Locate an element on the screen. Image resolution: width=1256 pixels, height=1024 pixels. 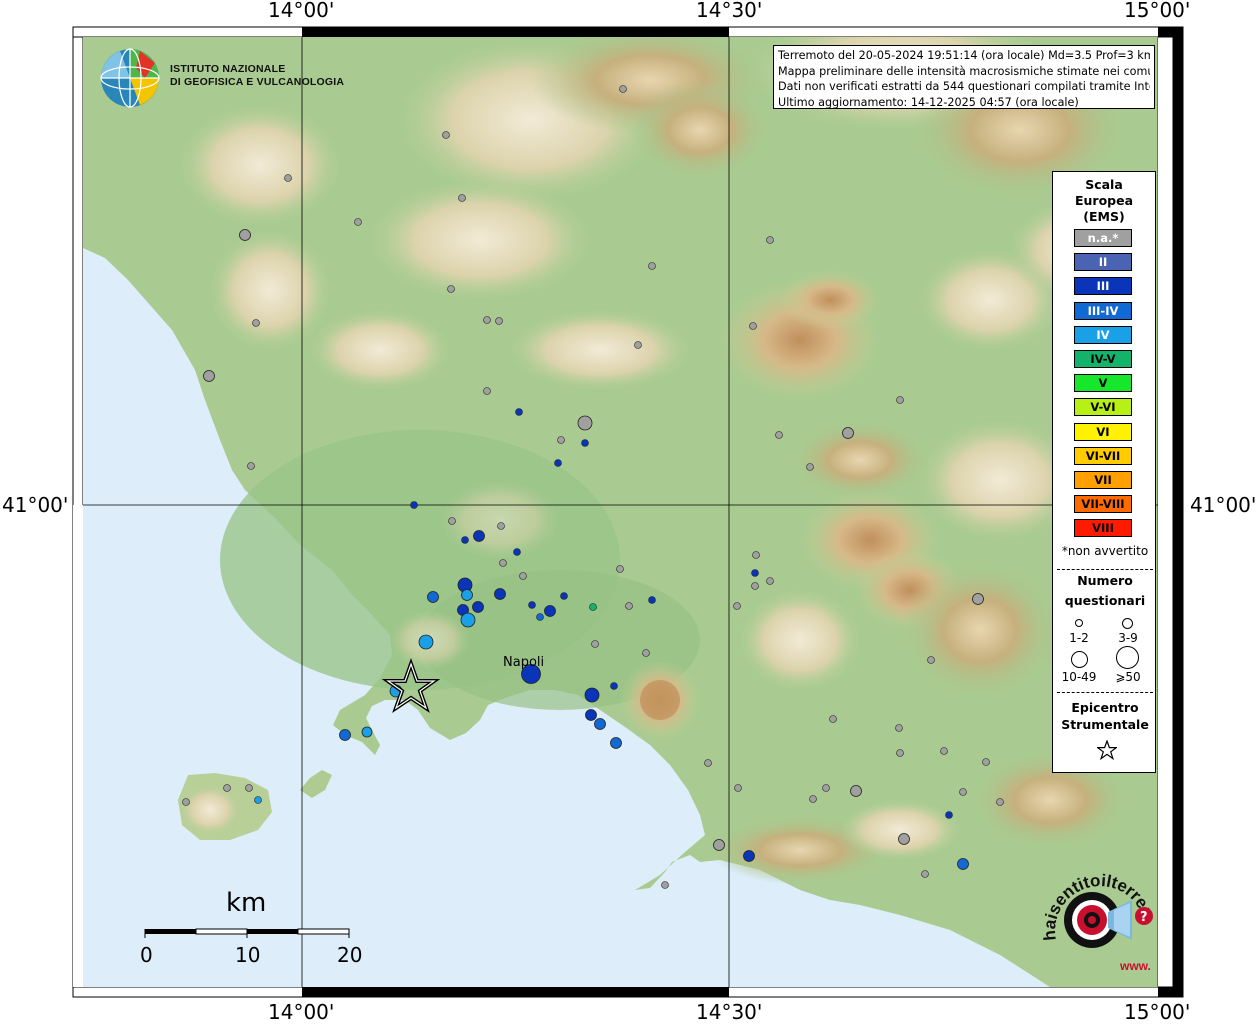
epicenter-legend-star-icon is located at coordinates (1107, 750).